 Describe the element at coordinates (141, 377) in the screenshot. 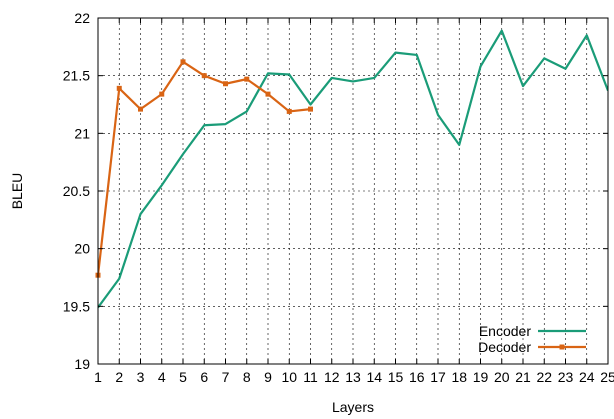

I see `x-tick-label: 3` at that location.